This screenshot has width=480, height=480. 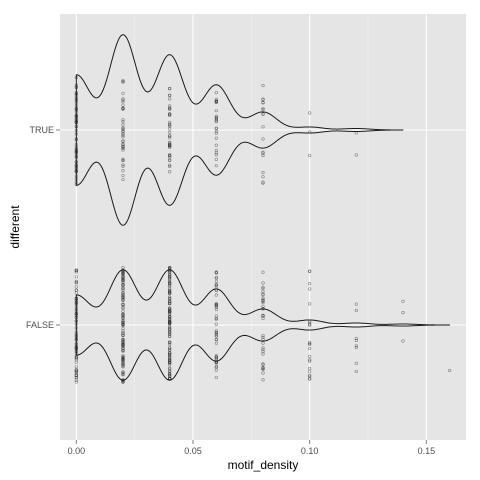 What do you see at coordinates (77, 451) in the screenshot?
I see `x-tick-label: 0.00` at bounding box center [77, 451].